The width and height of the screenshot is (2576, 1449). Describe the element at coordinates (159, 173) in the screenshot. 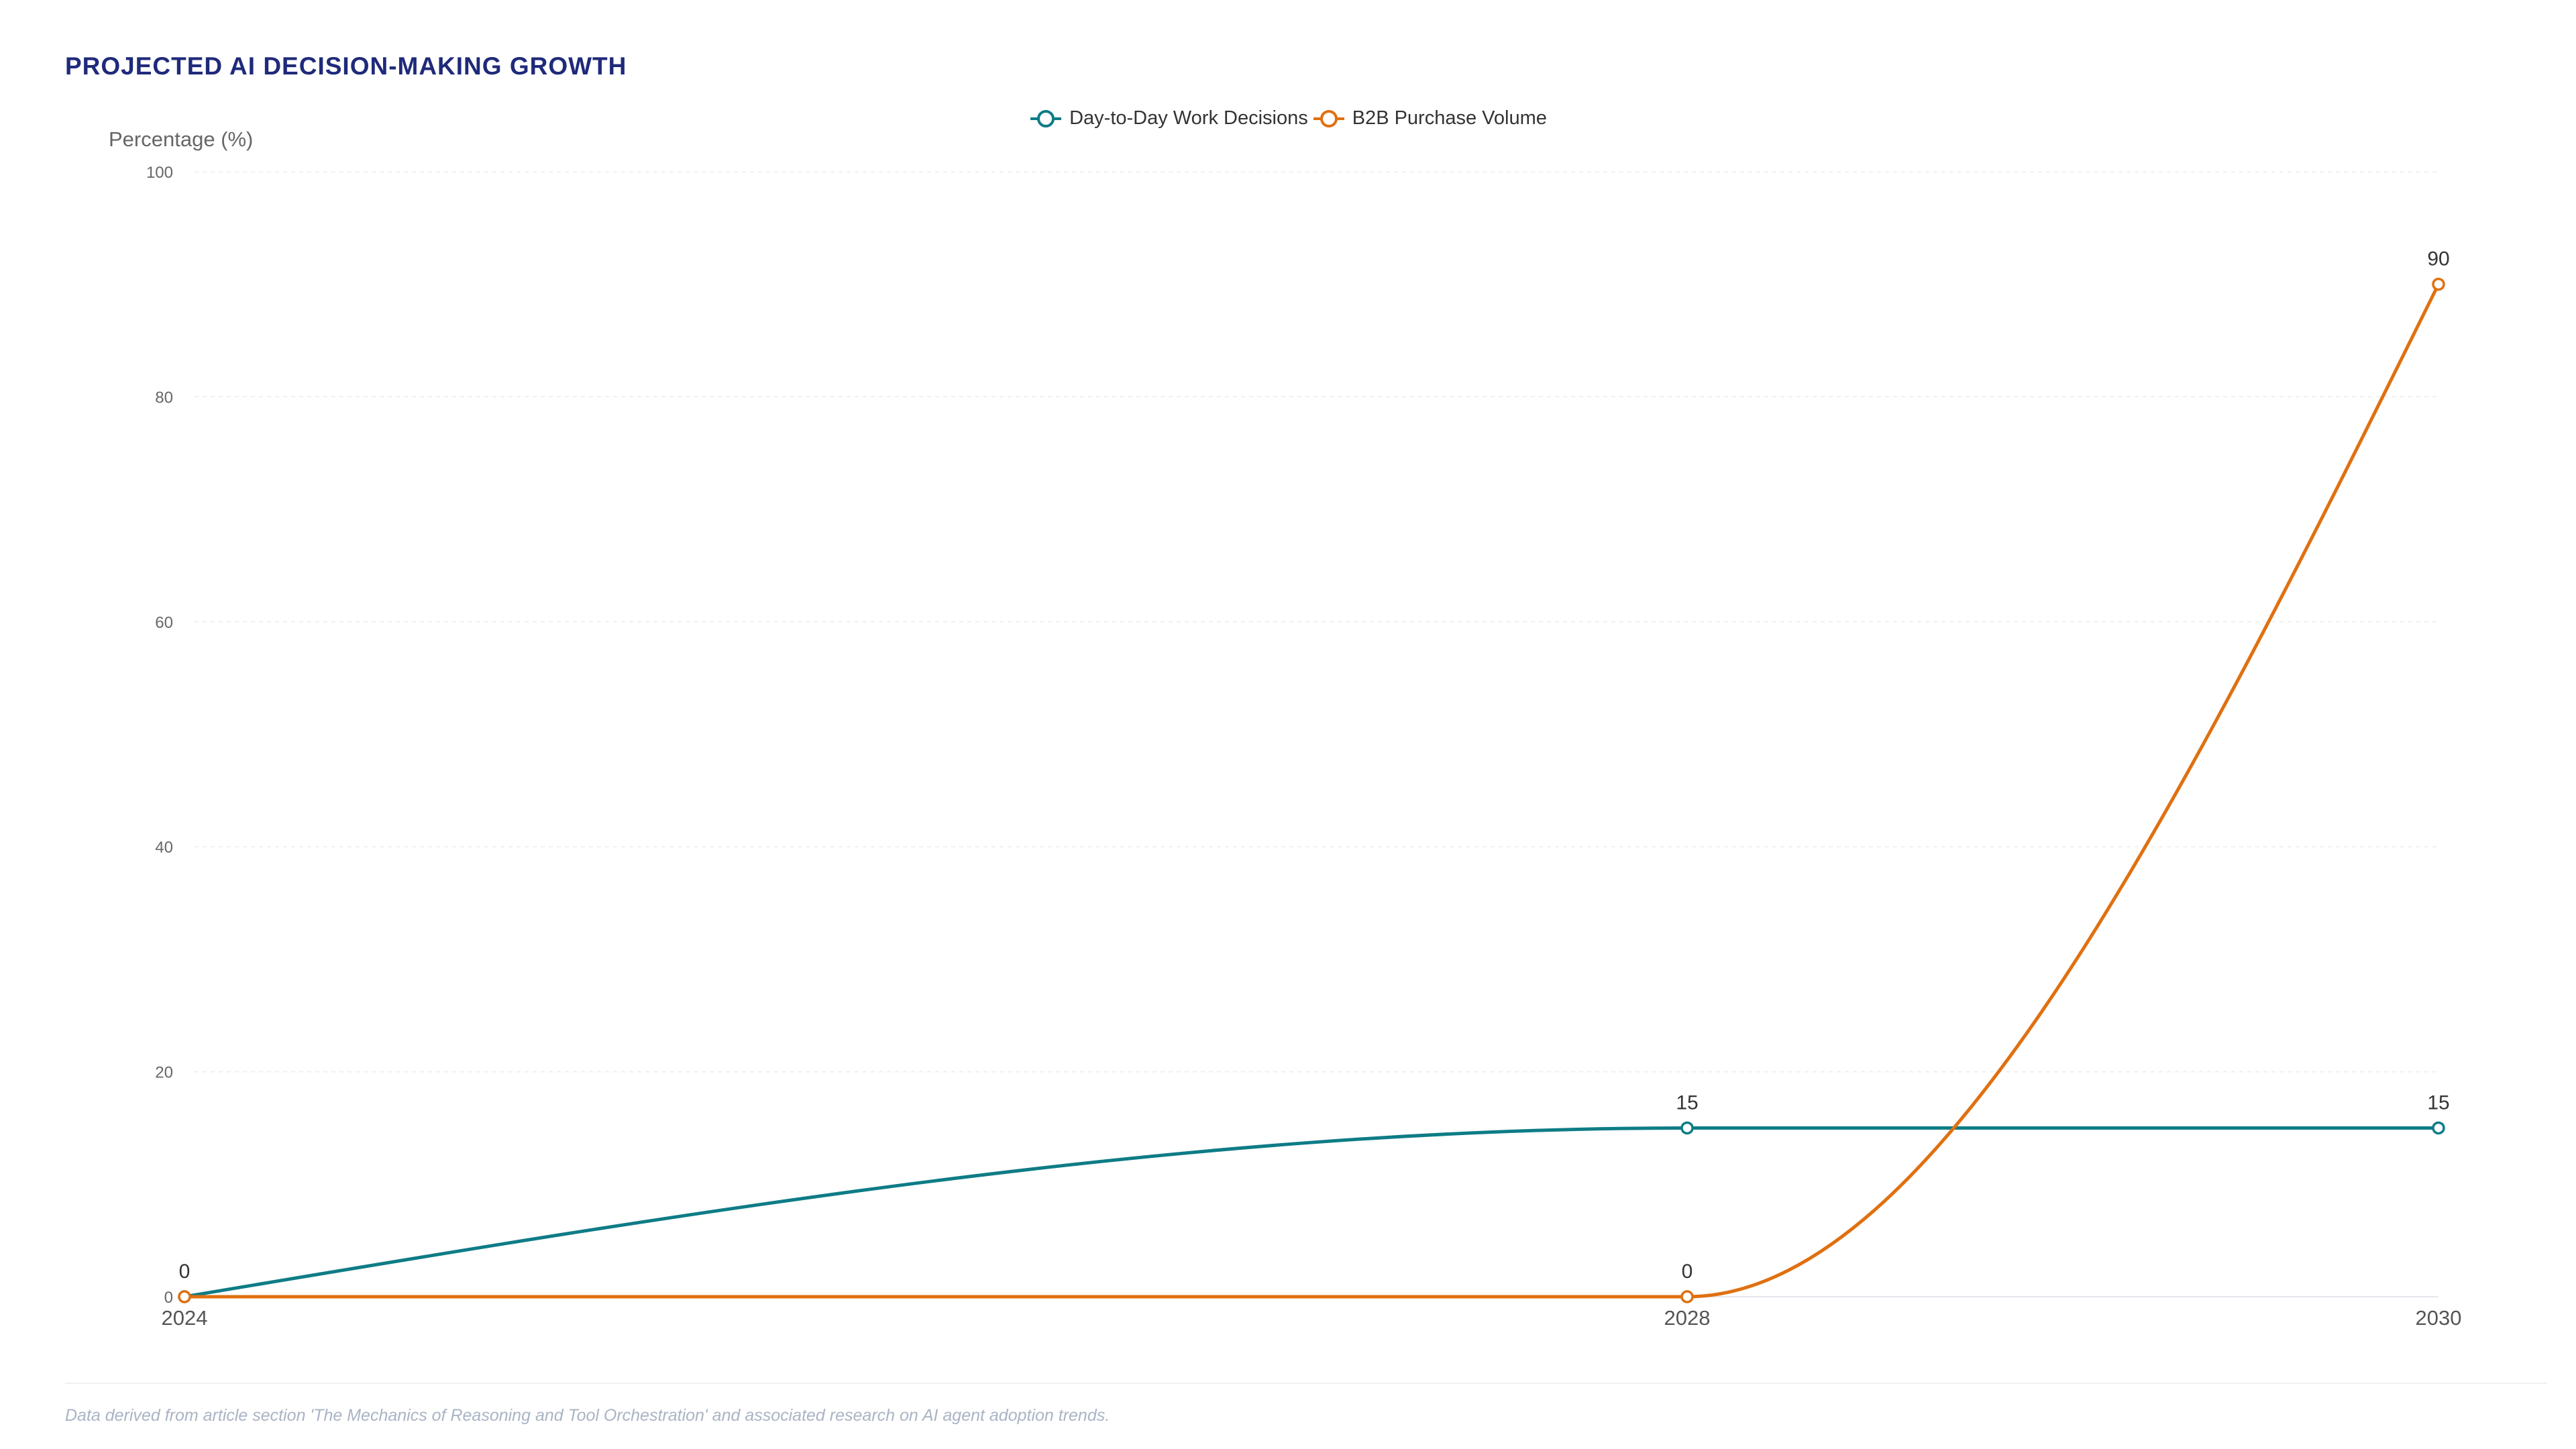

I see `y-tick-label: 100` at that location.